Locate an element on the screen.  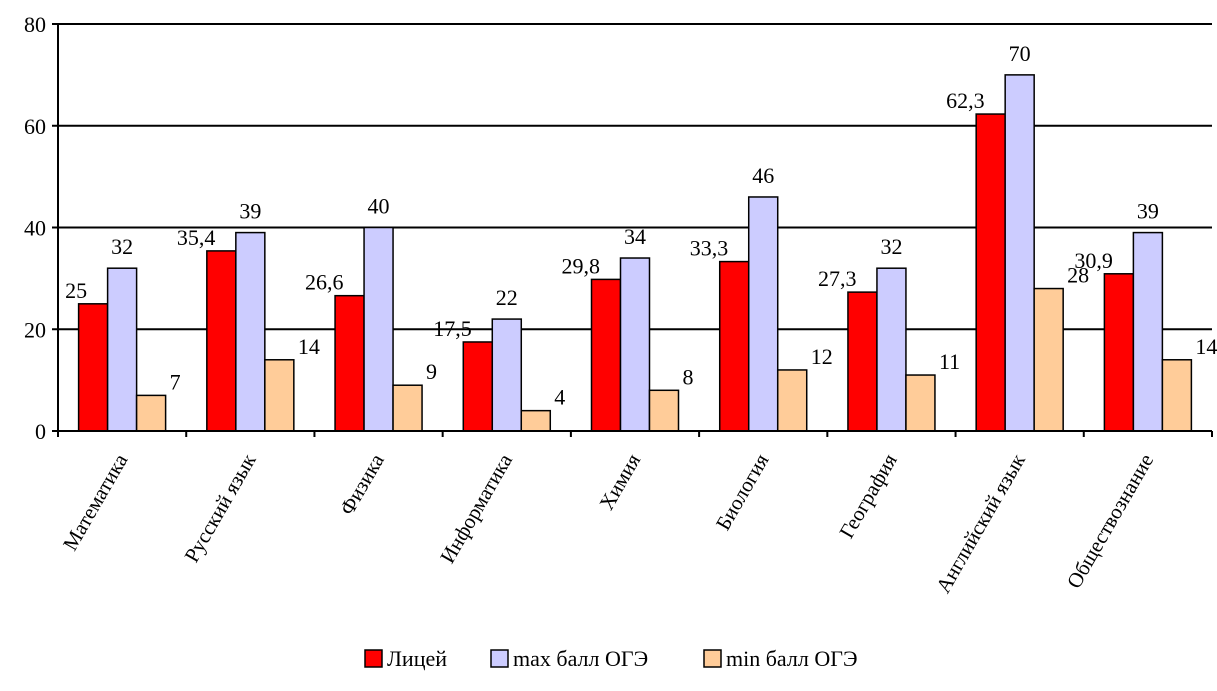
data-label: 46 is located at coordinates (763, 175).